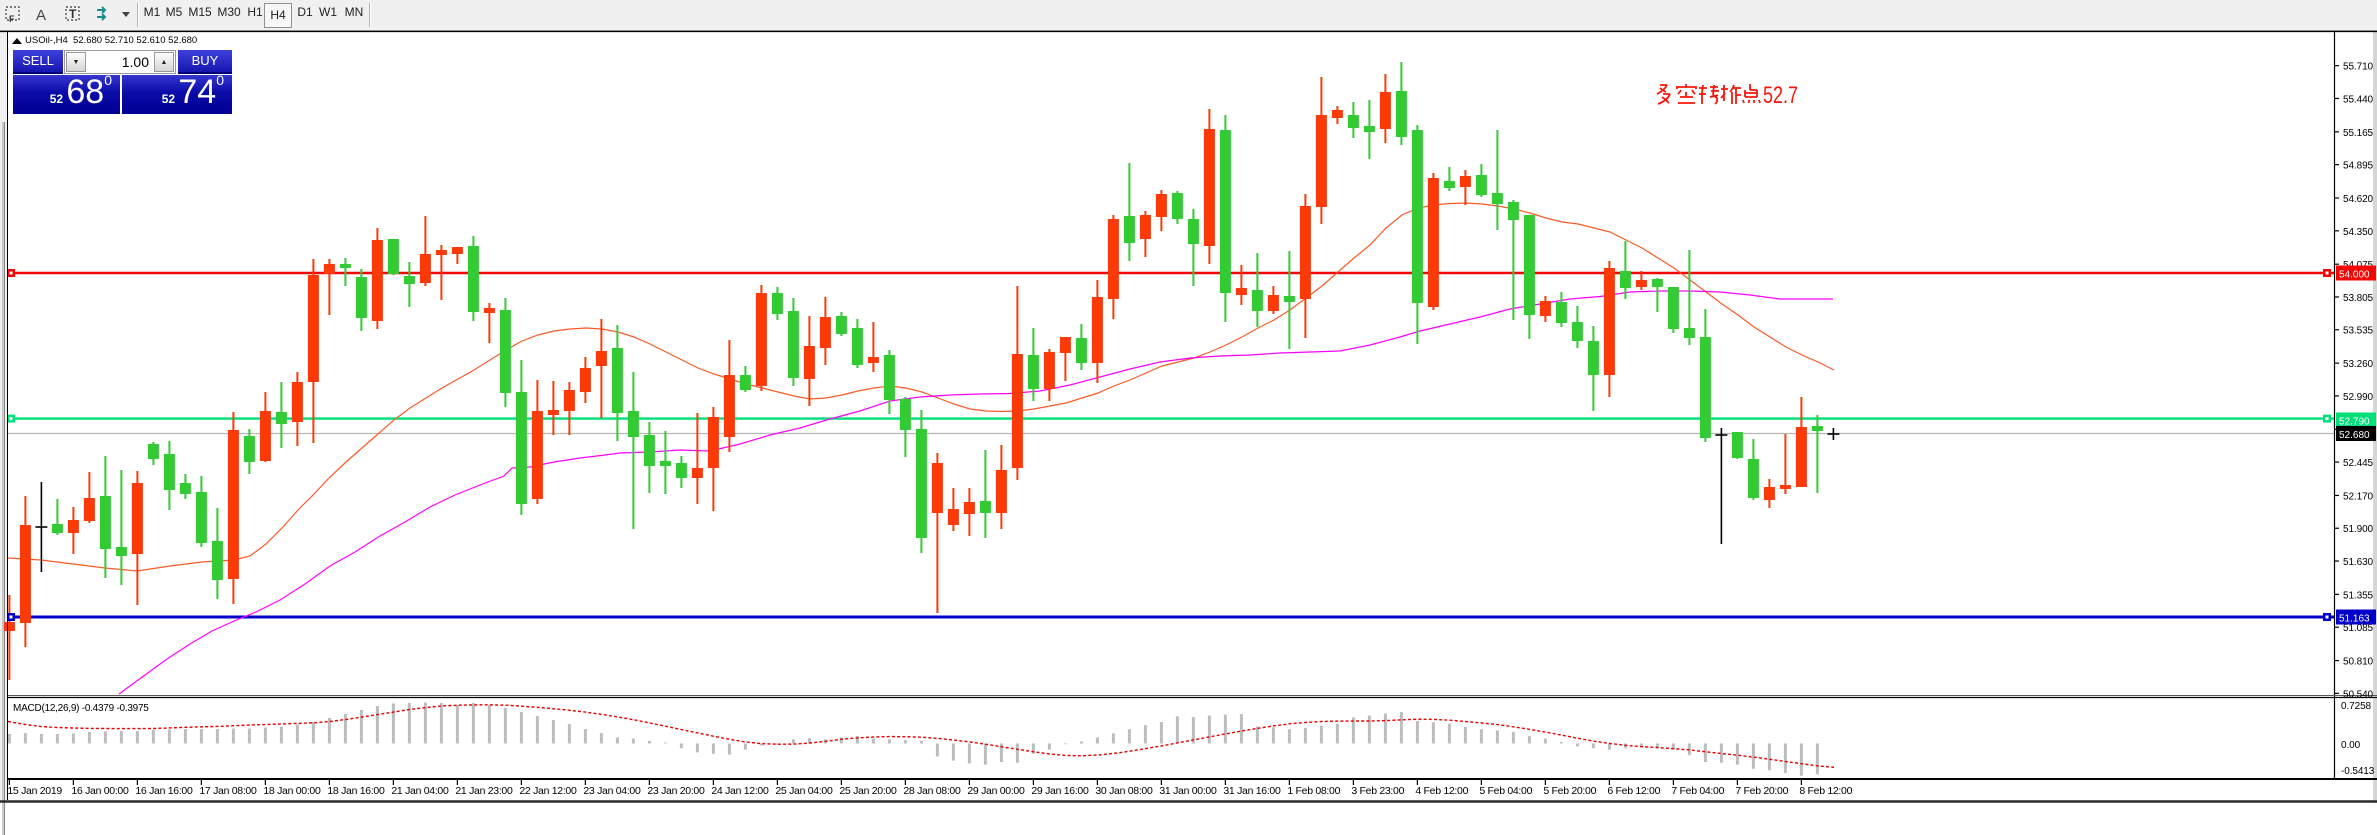  Describe the element at coordinates (2354, 422) in the screenshot. I see `svg-text: 52.790` at that location.